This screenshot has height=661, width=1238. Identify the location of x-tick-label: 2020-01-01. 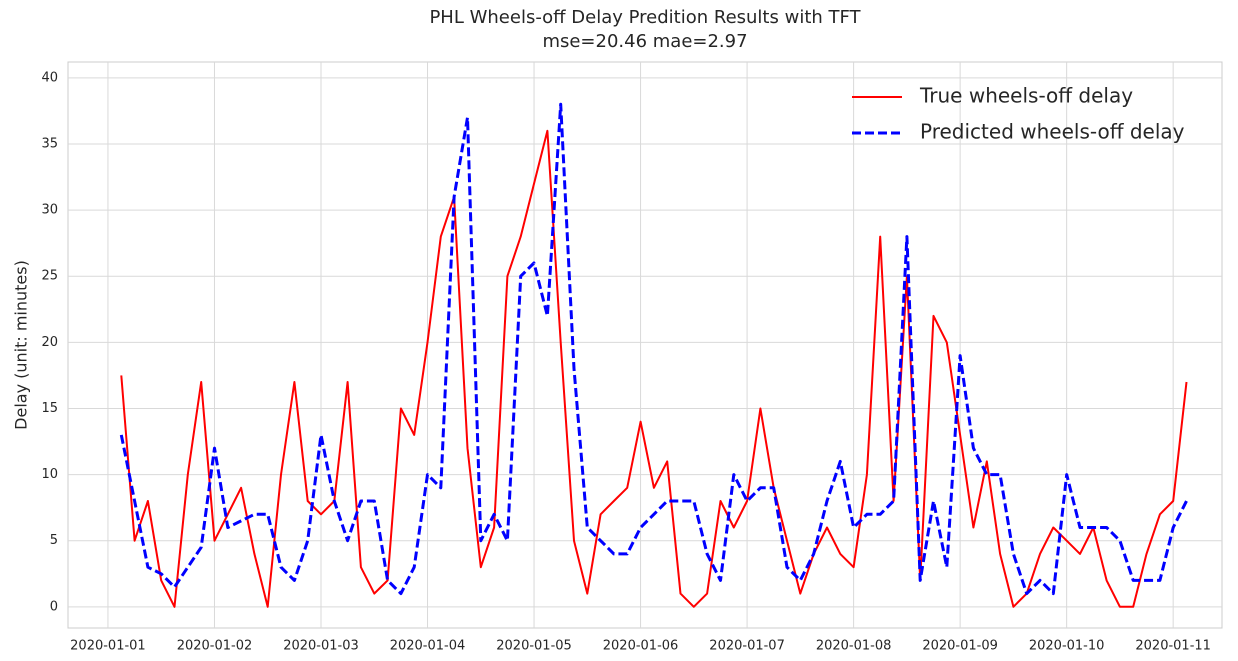
(108, 646).